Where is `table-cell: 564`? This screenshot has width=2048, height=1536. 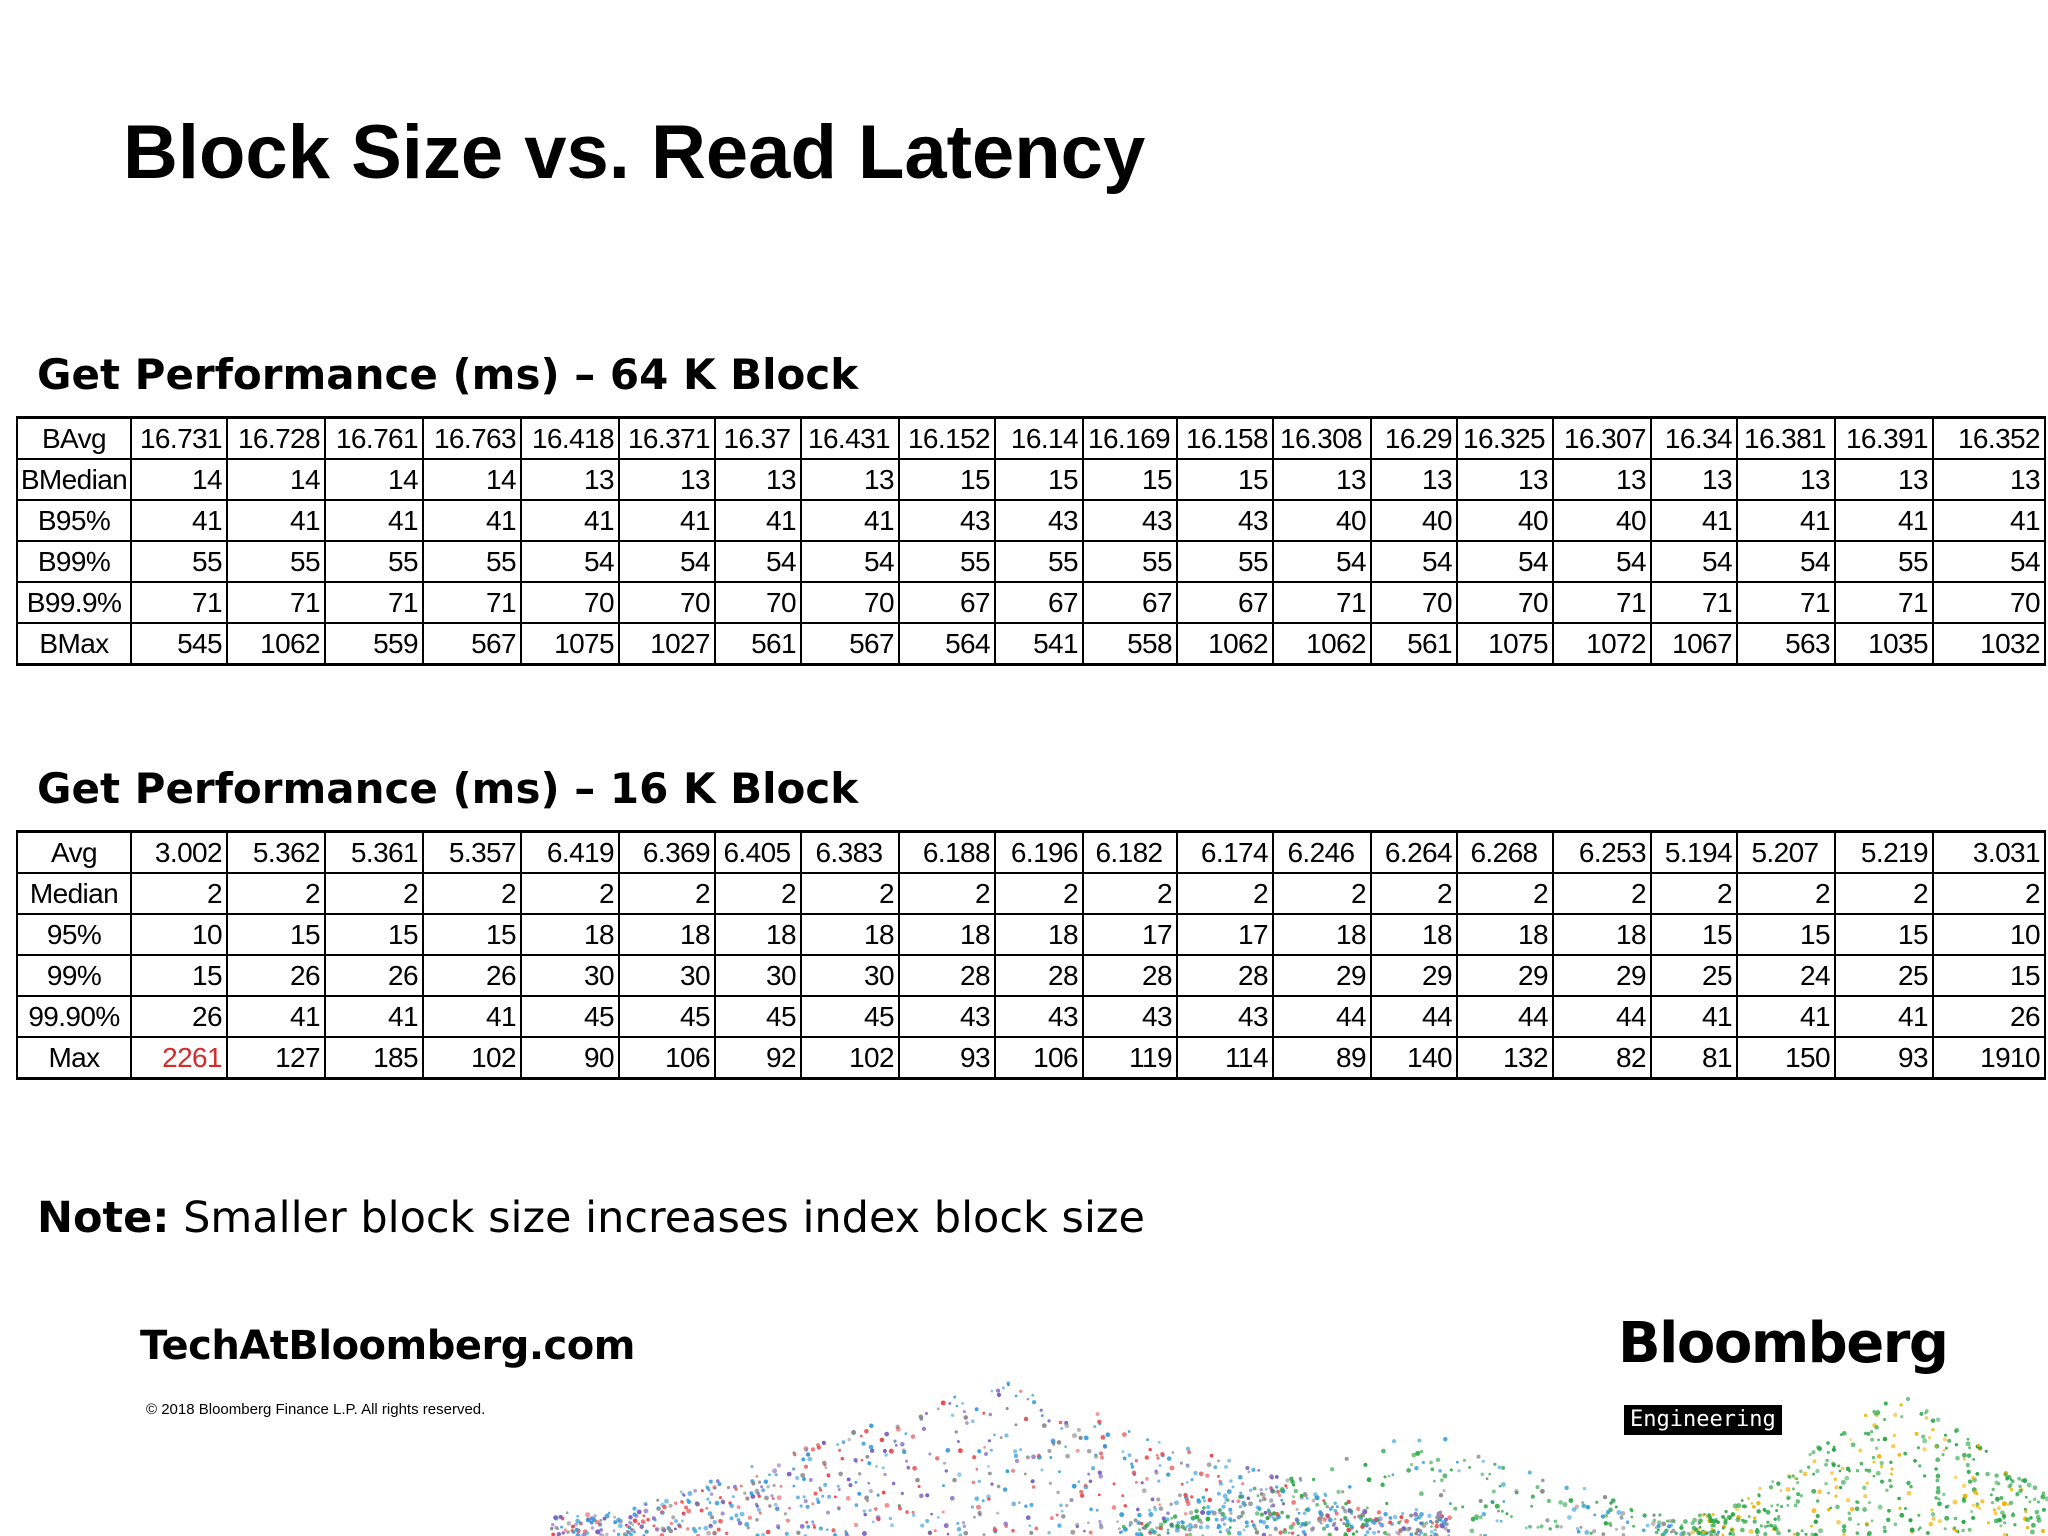 table-cell: 564 is located at coordinates (947, 644).